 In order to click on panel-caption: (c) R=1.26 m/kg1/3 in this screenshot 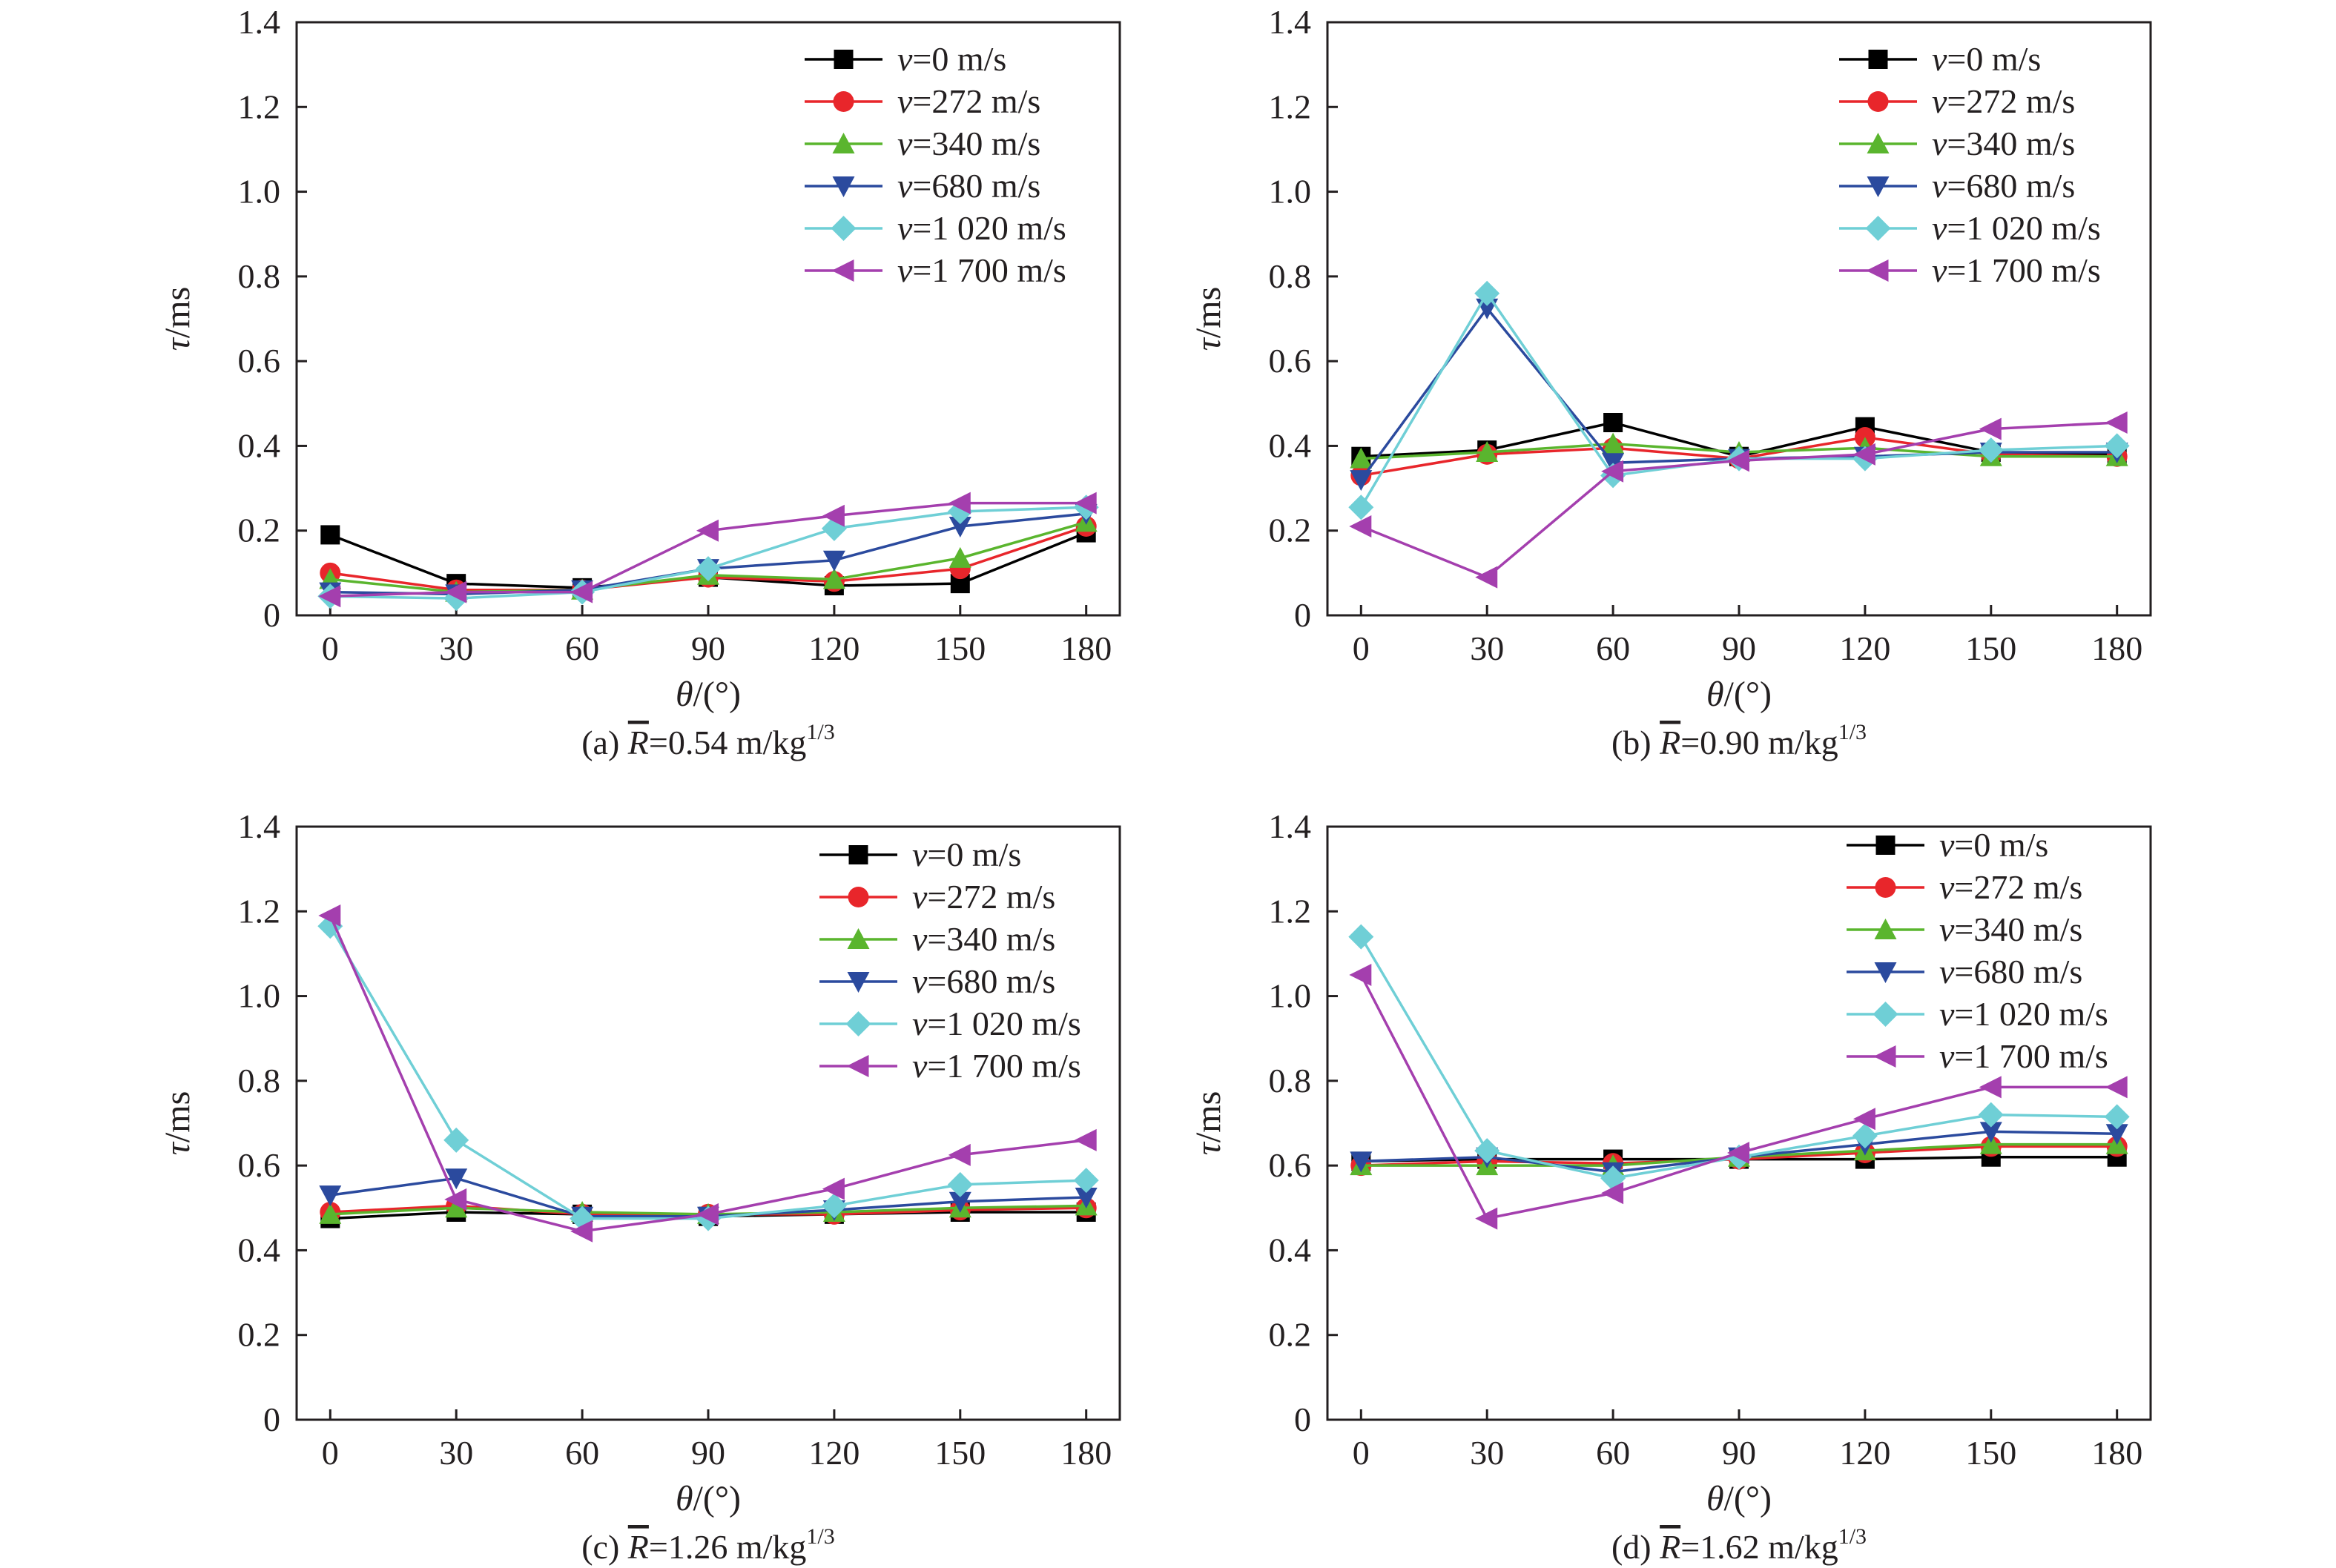, I will do `click(708, 1545)`.